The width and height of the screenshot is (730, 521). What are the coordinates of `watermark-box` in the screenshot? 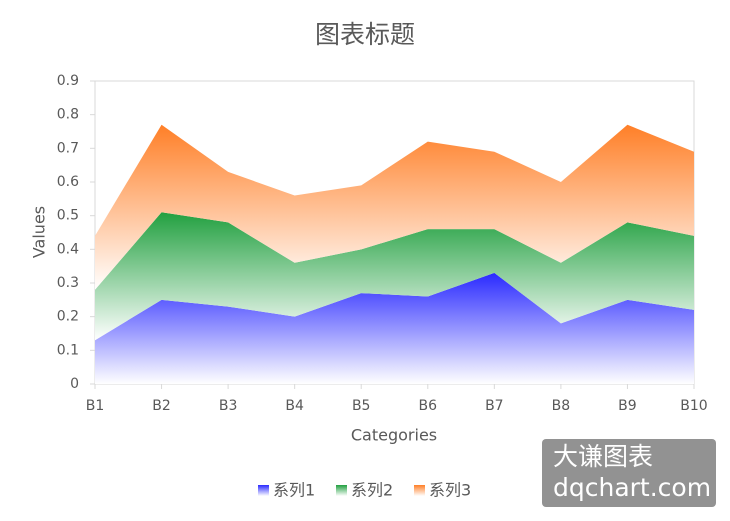 It's located at (629, 473).